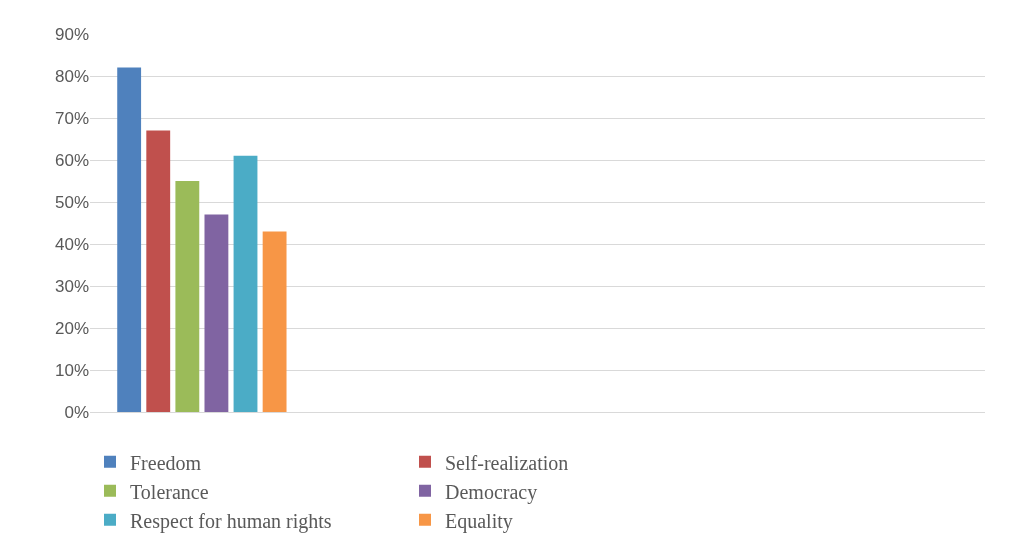  Describe the element at coordinates (166, 462) in the screenshot. I see `legend-label: Freedom` at that location.